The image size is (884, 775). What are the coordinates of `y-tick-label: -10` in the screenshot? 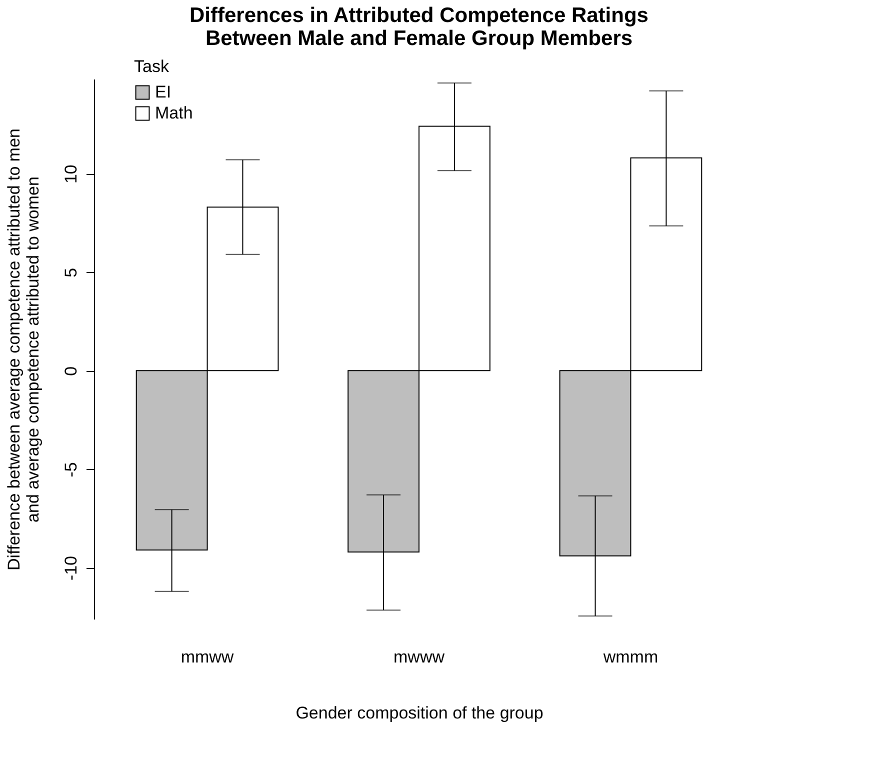 It's located at (71, 568).